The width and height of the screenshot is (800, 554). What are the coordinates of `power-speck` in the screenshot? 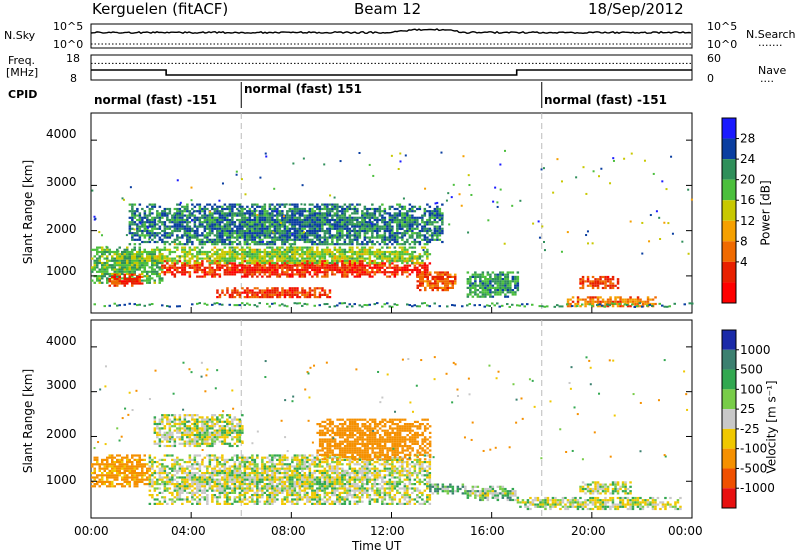 It's located at (291, 252).